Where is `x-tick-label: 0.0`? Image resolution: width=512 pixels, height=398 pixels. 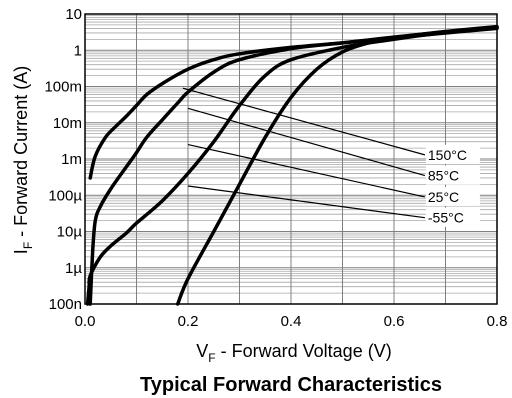 x-tick-label: 0.0 is located at coordinates (85, 321).